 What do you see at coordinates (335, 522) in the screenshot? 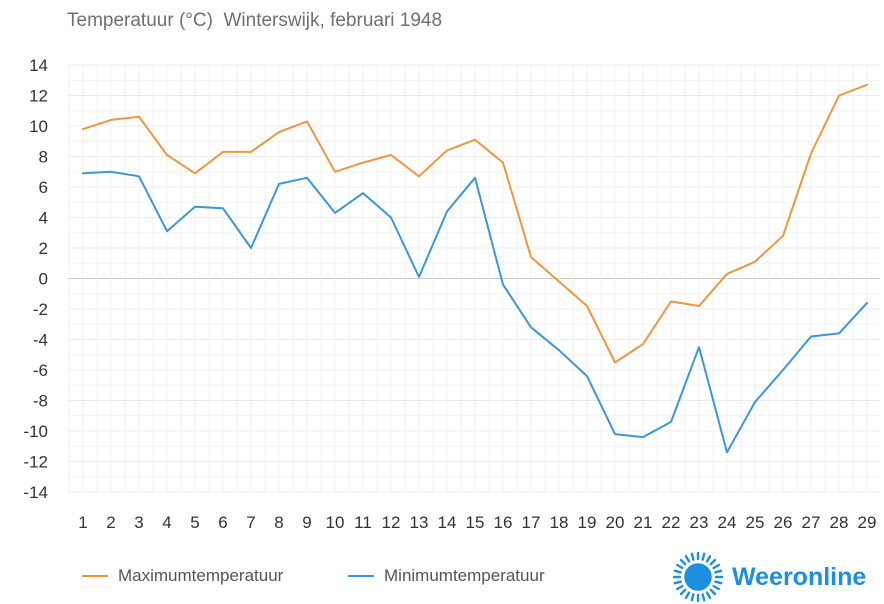
I see `x-tick-label: 10` at bounding box center [335, 522].